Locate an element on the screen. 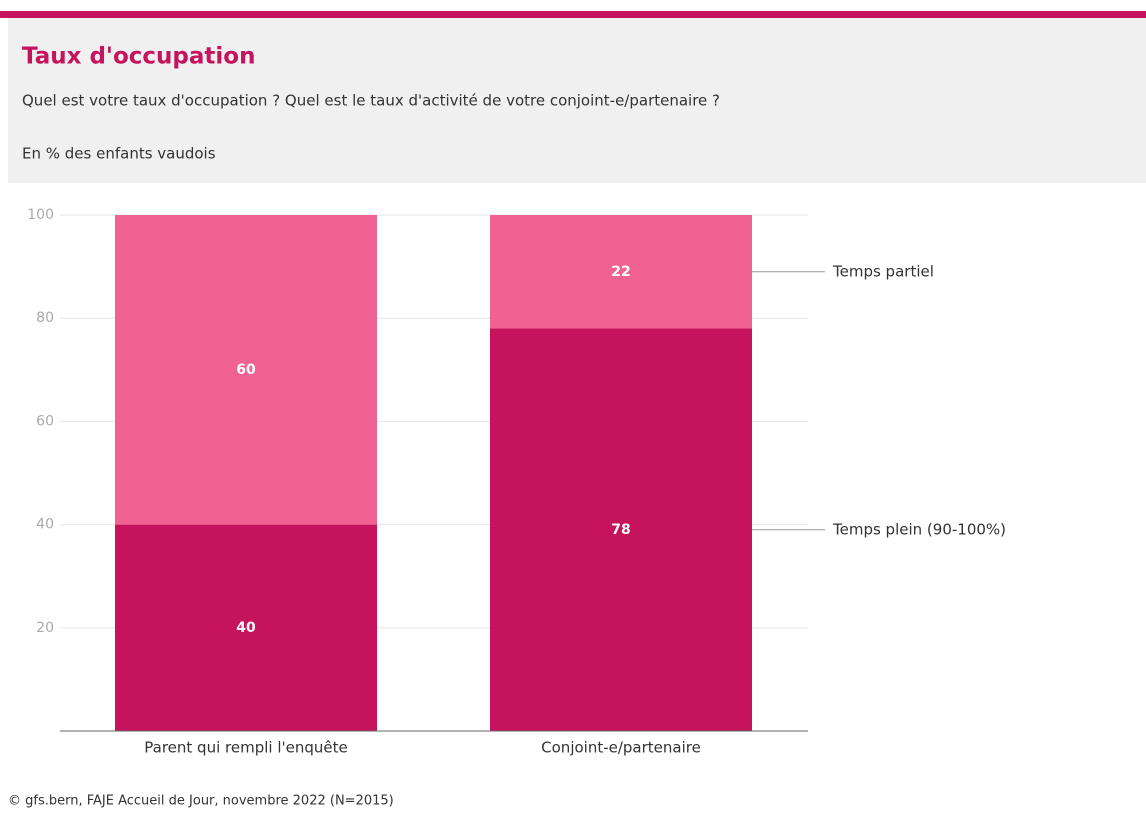  chart-title: Taux d'occupation is located at coordinates (138, 57).